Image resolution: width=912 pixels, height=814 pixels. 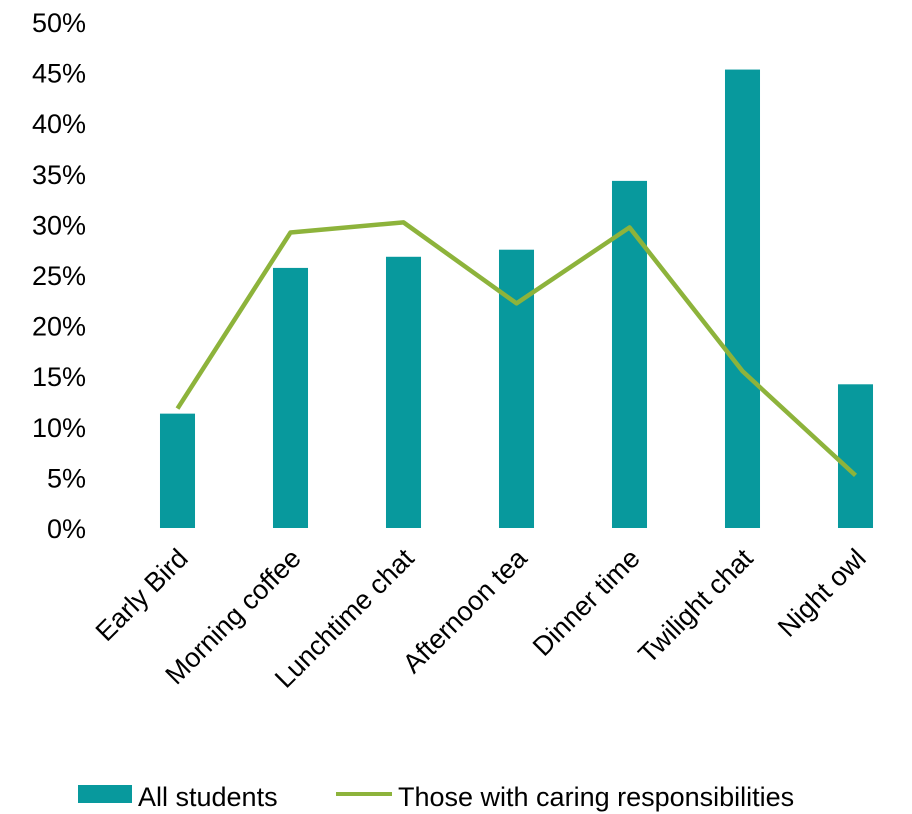 What do you see at coordinates (59, 428) in the screenshot?
I see `y-tick-label: 10%` at bounding box center [59, 428].